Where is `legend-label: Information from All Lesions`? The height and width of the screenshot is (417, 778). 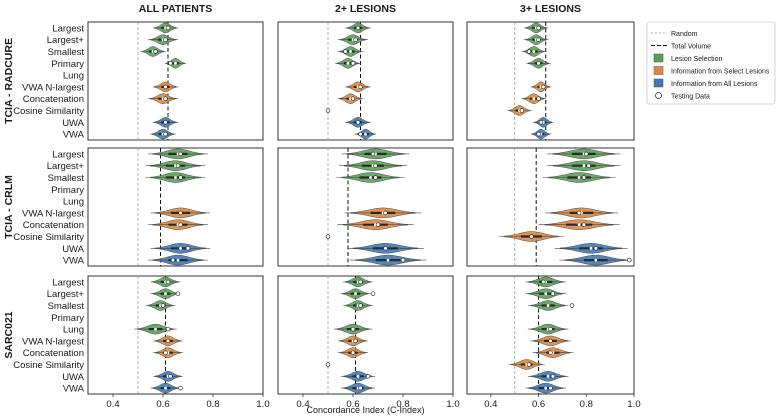 legend-label: Information from All Lesions is located at coordinates (714, 84).